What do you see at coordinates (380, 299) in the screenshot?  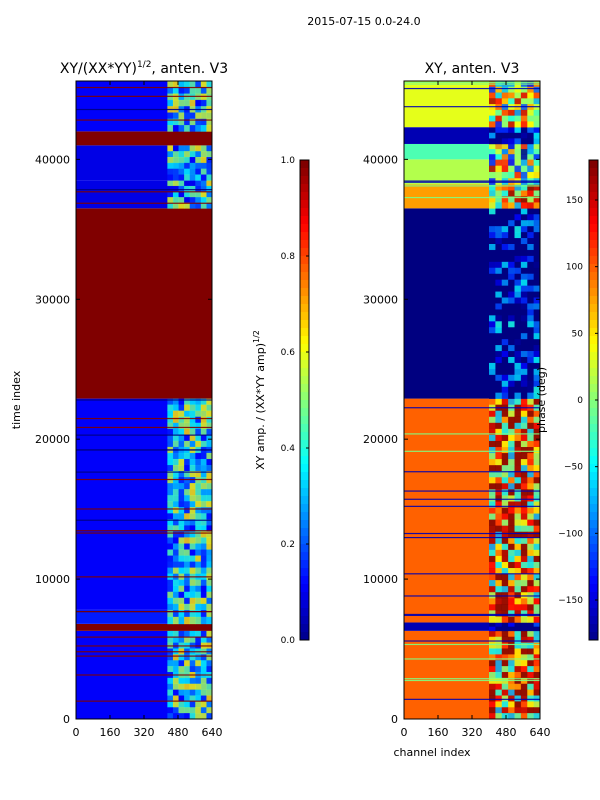 I see `y-tick-label: 30000` at bounding box center [380, 299].